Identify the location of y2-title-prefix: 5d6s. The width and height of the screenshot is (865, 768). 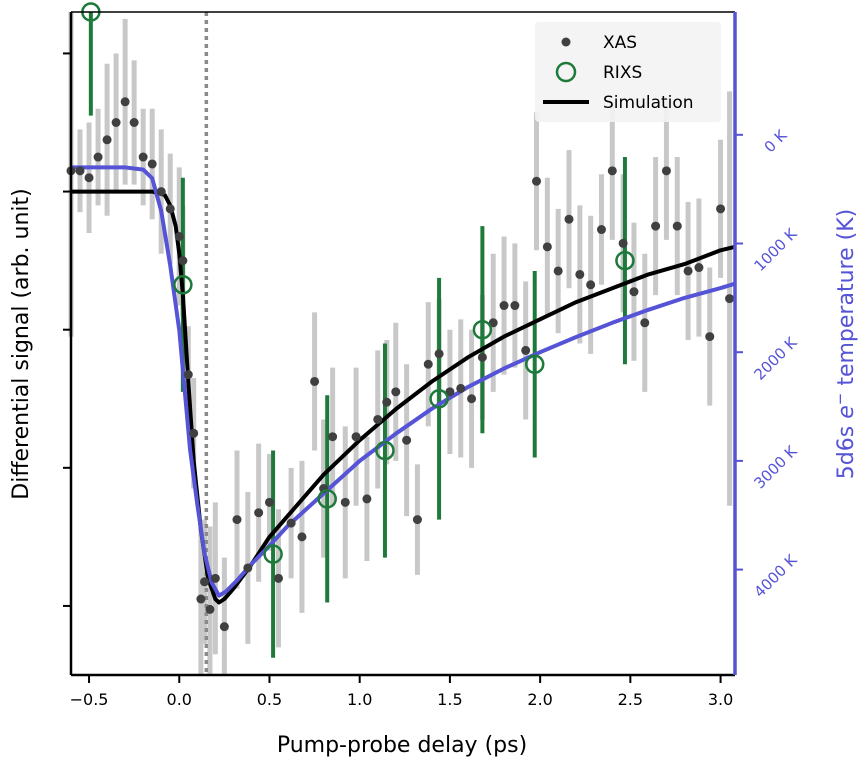
(846, 449).